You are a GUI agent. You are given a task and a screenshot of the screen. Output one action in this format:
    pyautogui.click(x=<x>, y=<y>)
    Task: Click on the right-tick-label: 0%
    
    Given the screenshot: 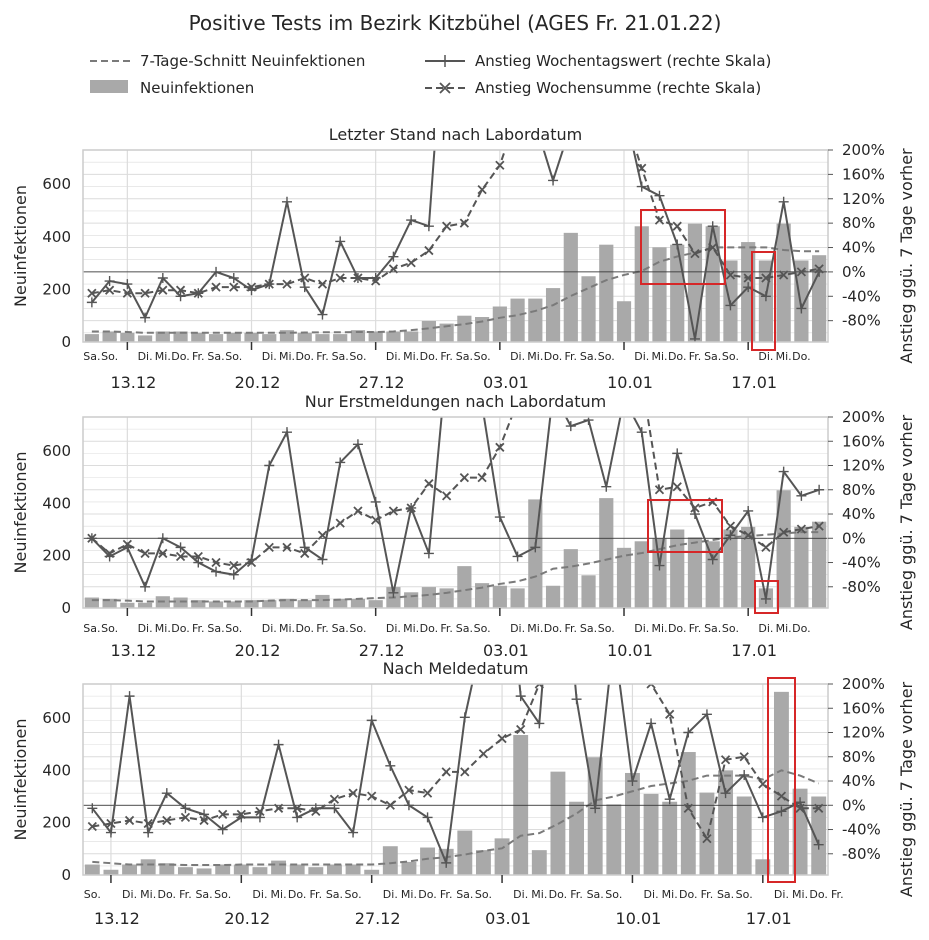 What is the action you would take?
    pyautogui.click(x=854, y=805)
    